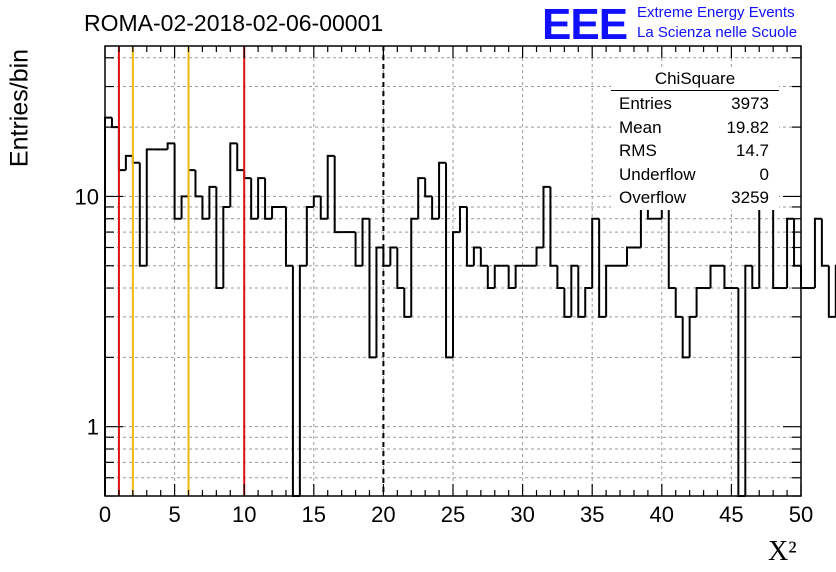  What do you see at coordinates (653, 197) in the screenshot?
I see `stats-label: Overflow` at bounding box center [653, 197].